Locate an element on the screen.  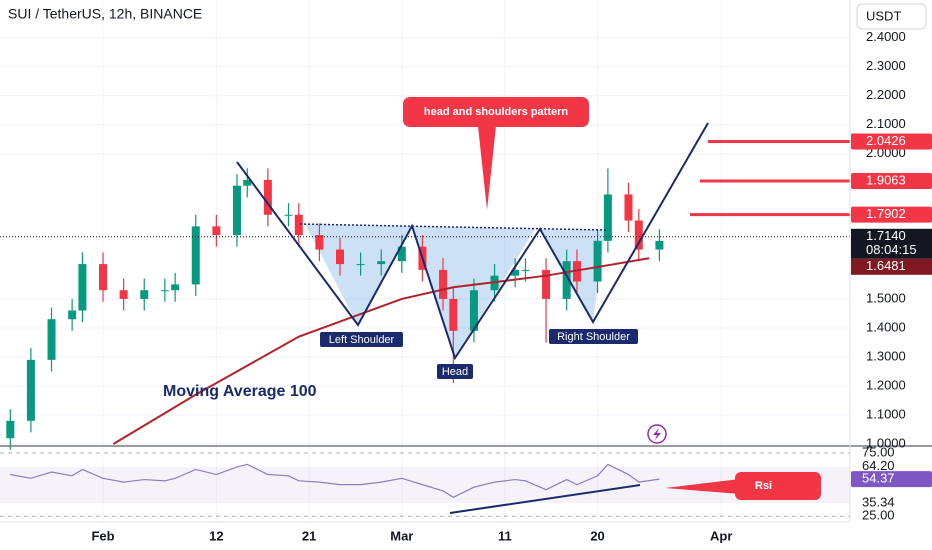
y-tick-label: 1.2000 is located at coordinates (886, 384).